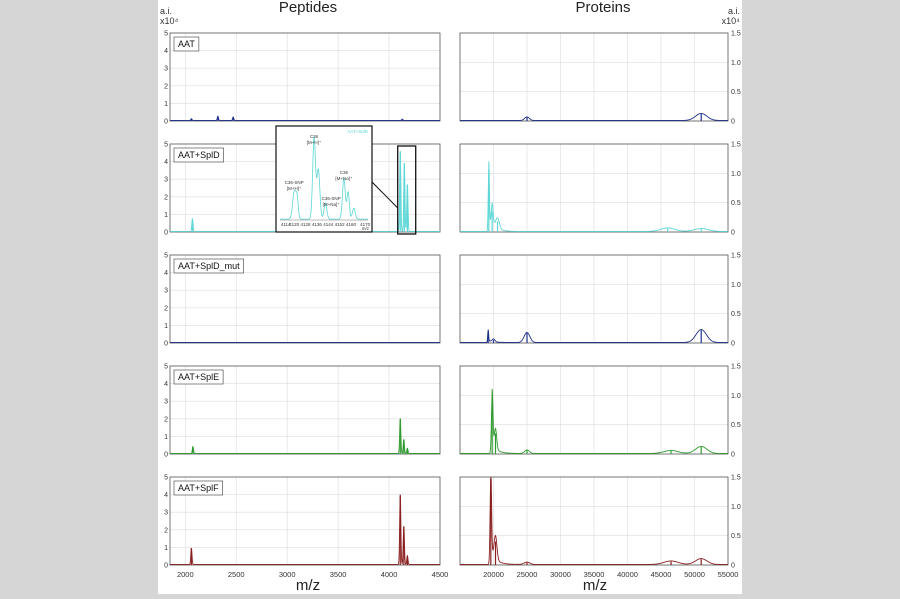  I want to click on peptides-panel-aat-spld-mut: 0 1 2 3 4 5 AAT+SplD_mut, so click(302, 300).